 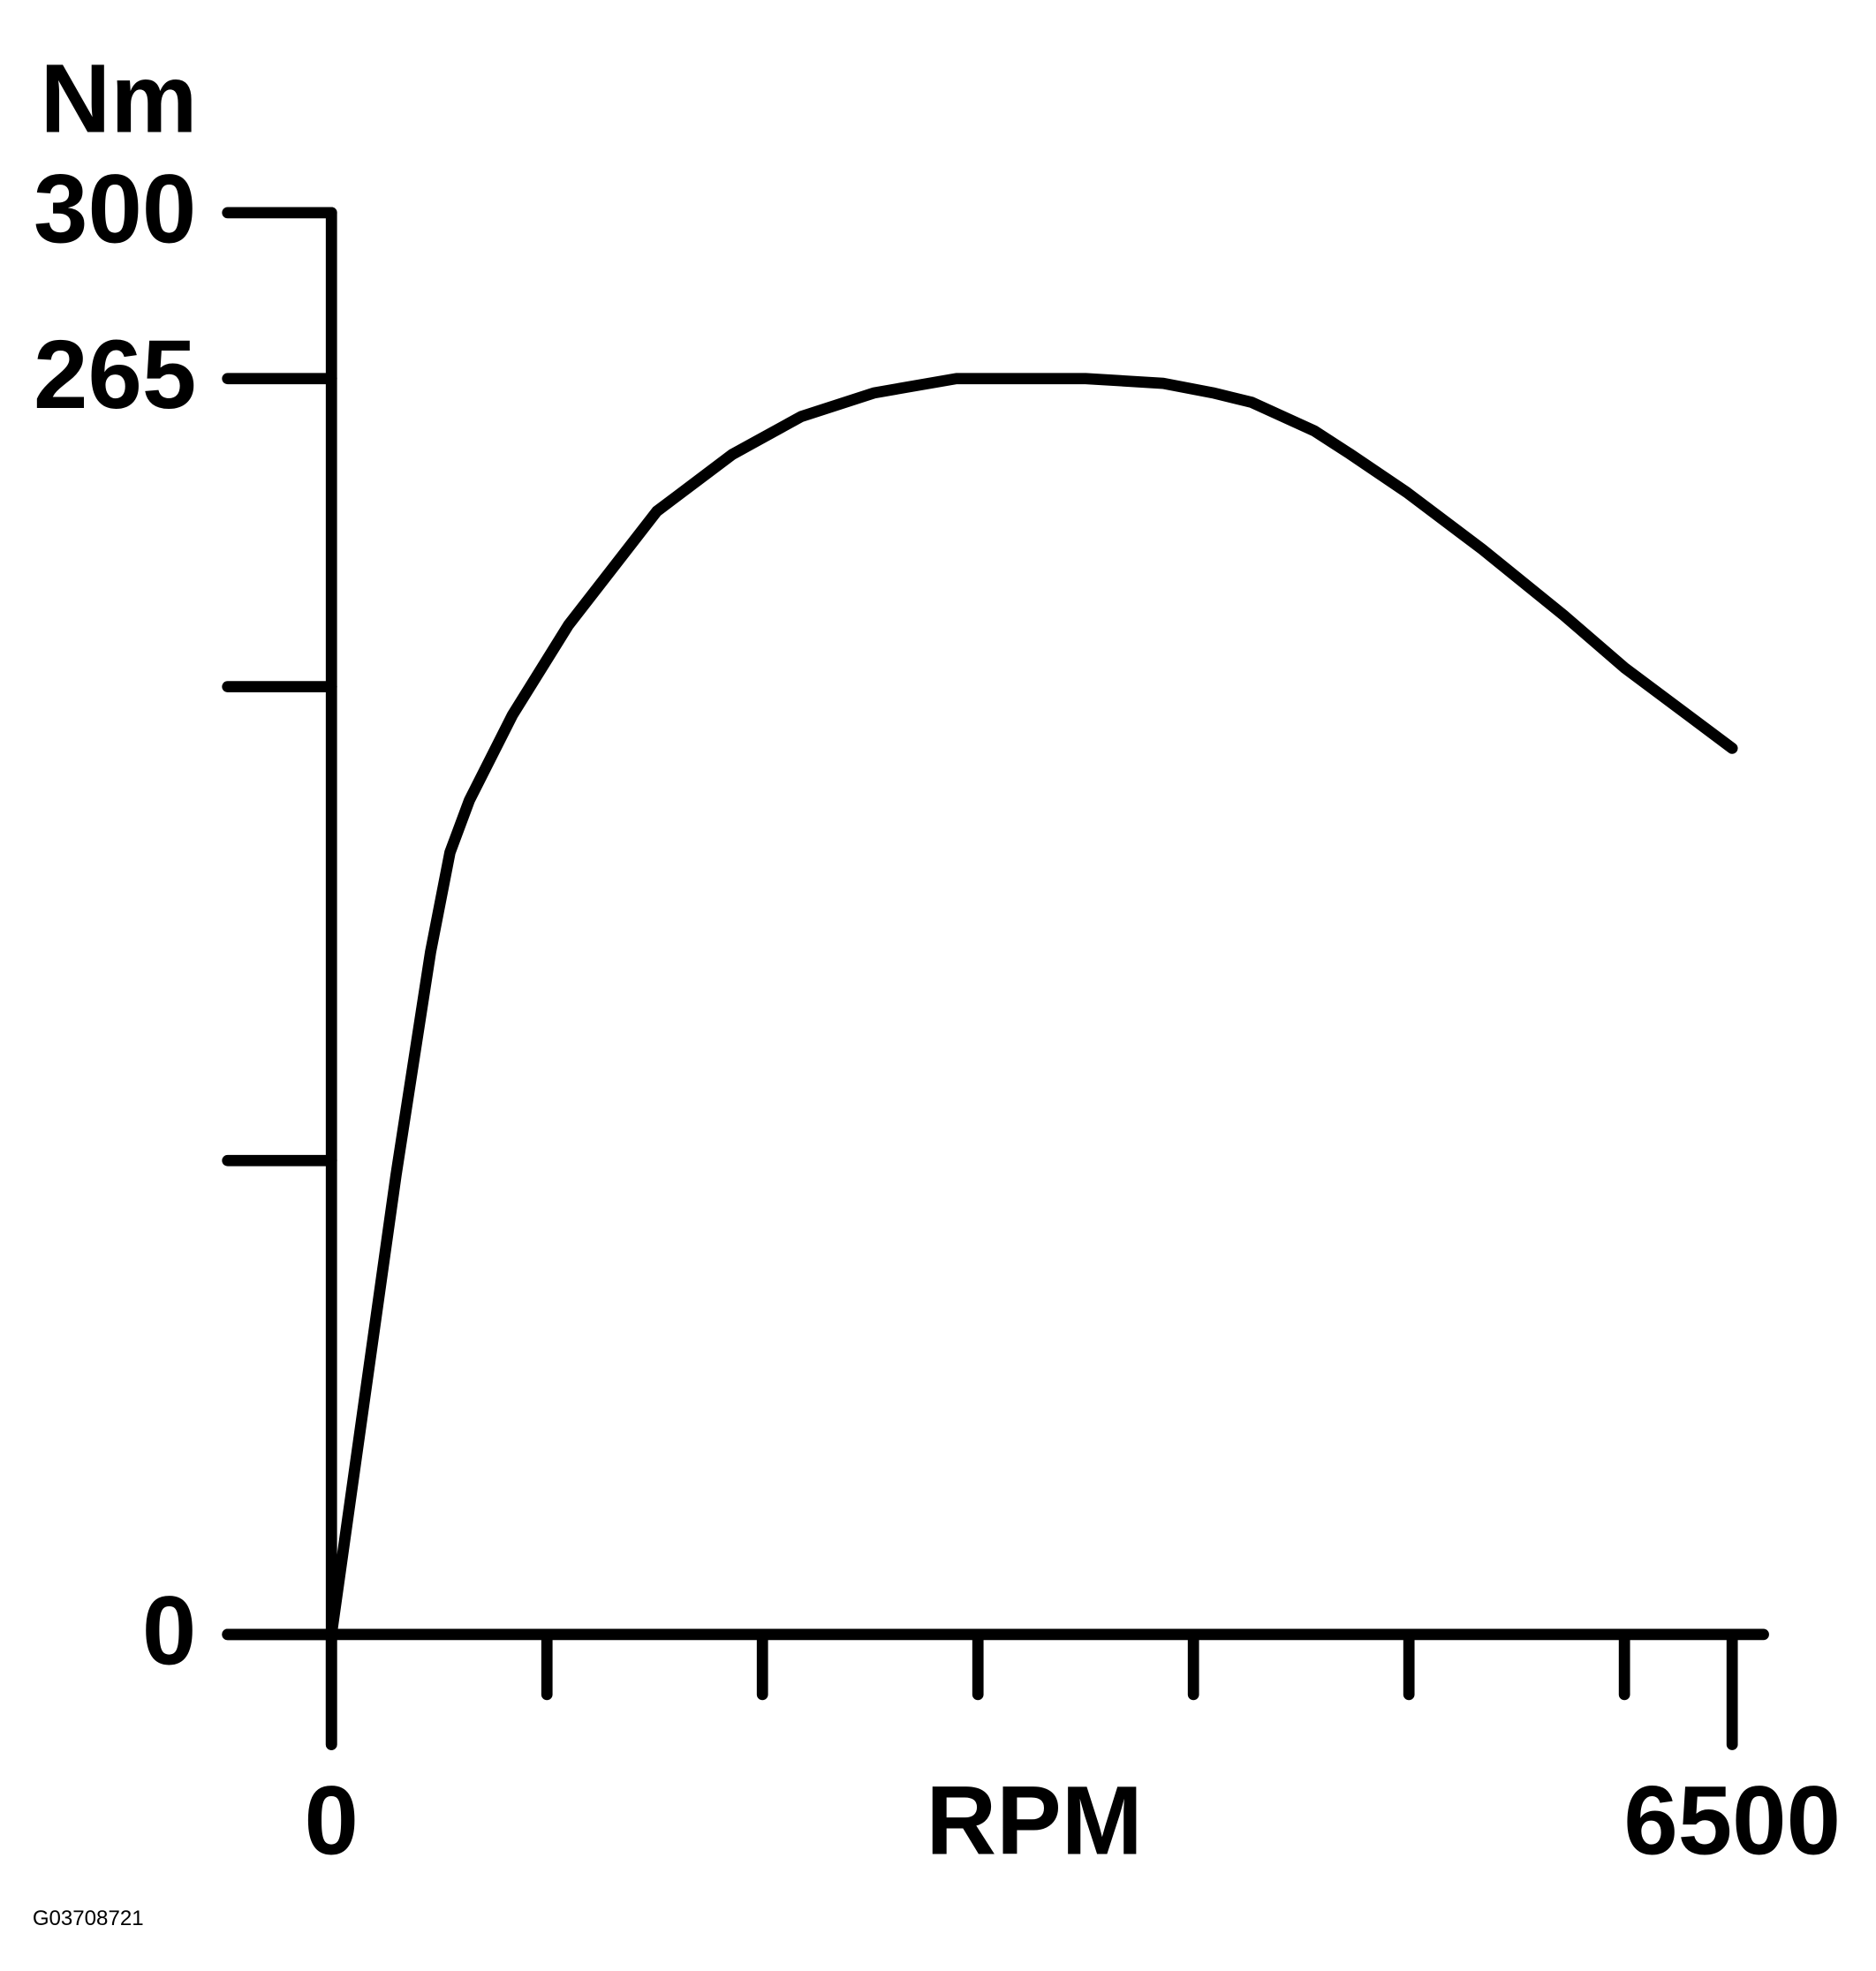 I want to click on y-tick-label: 265, so click(x=115, y=375).